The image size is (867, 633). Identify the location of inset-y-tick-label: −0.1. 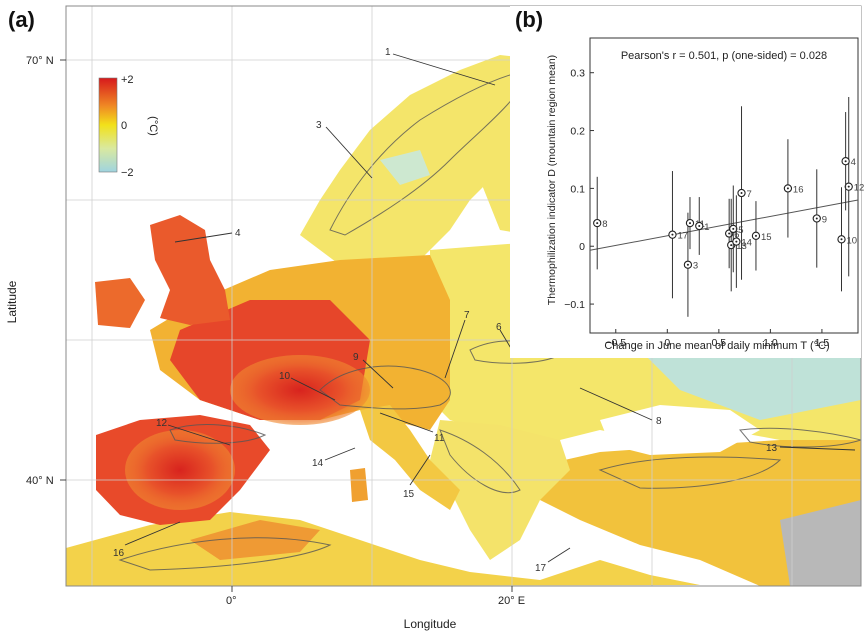
(574, 305).